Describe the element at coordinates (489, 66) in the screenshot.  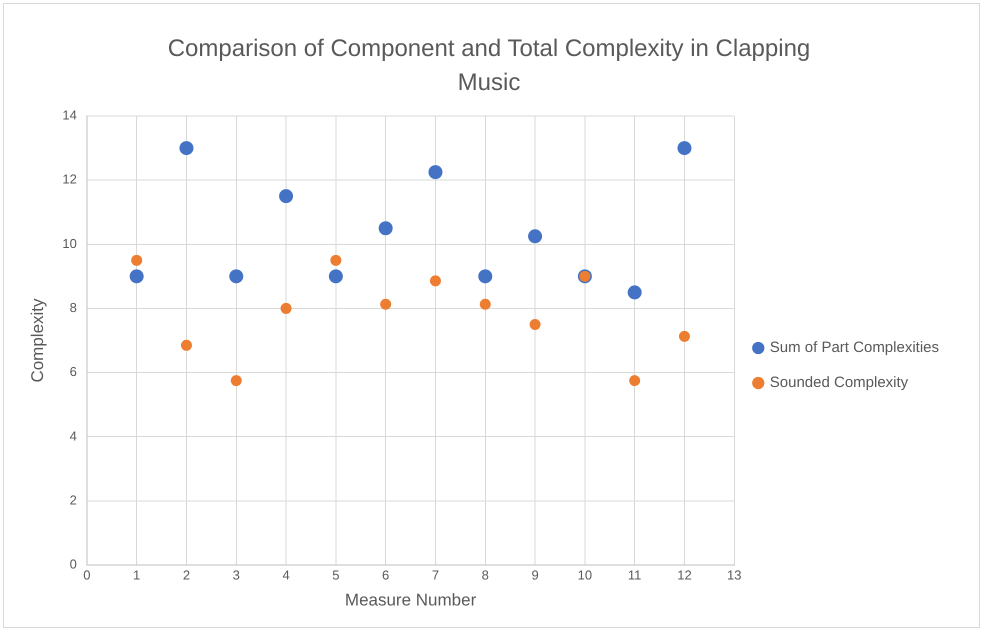
I see `chart-title: Comparison of Component and Total Complexity in Clapping Music` at that location.